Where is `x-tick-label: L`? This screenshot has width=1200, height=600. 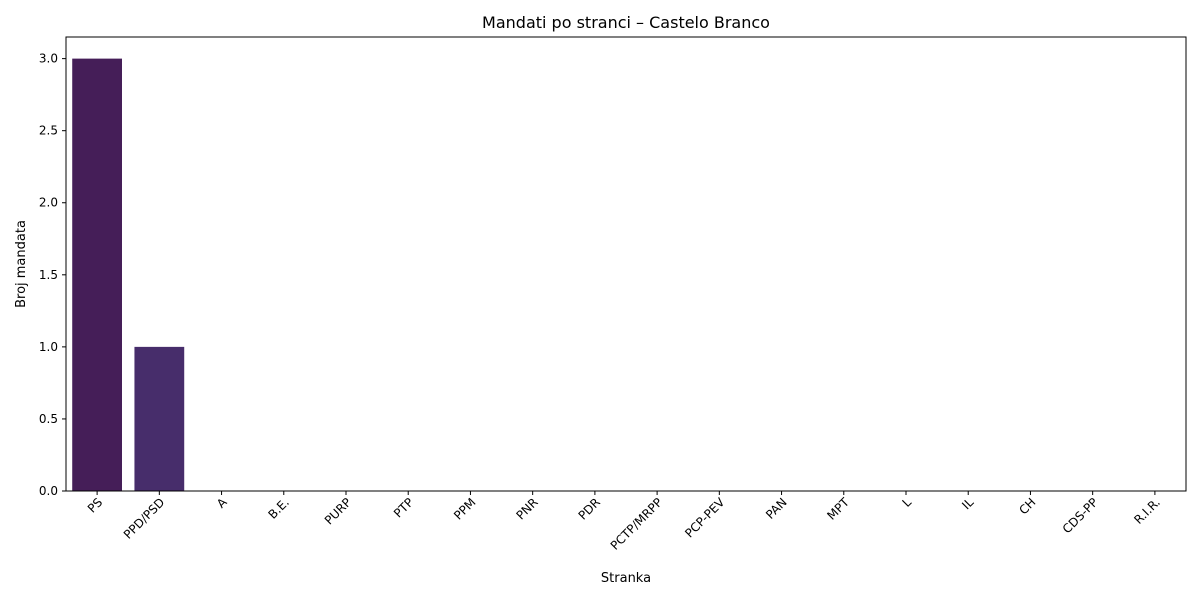
x-tick-label: L is located at coordinates (906, 502).